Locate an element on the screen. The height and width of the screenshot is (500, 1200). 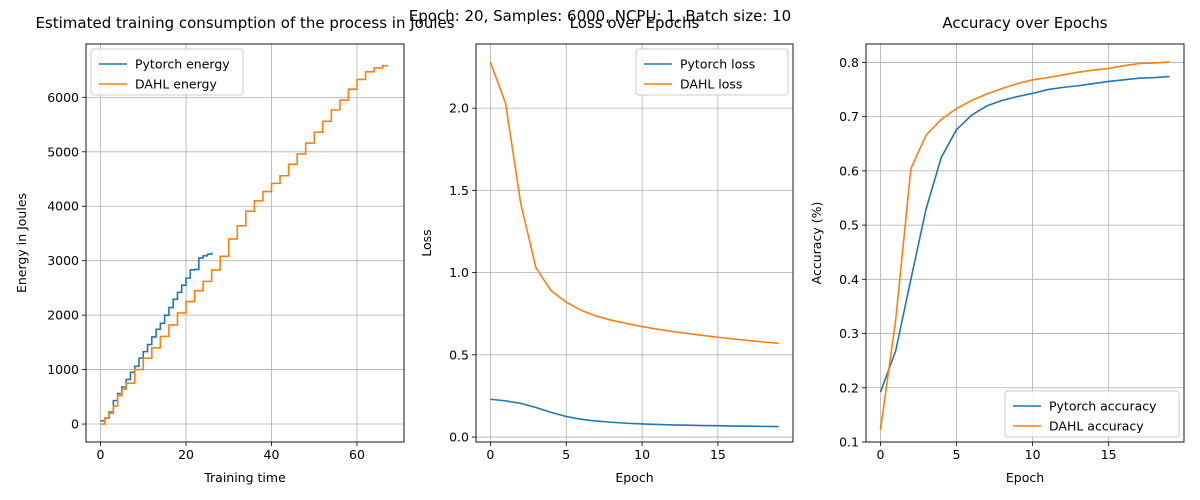
series-line-pytorch-energy is located at coordinates (156, 337).